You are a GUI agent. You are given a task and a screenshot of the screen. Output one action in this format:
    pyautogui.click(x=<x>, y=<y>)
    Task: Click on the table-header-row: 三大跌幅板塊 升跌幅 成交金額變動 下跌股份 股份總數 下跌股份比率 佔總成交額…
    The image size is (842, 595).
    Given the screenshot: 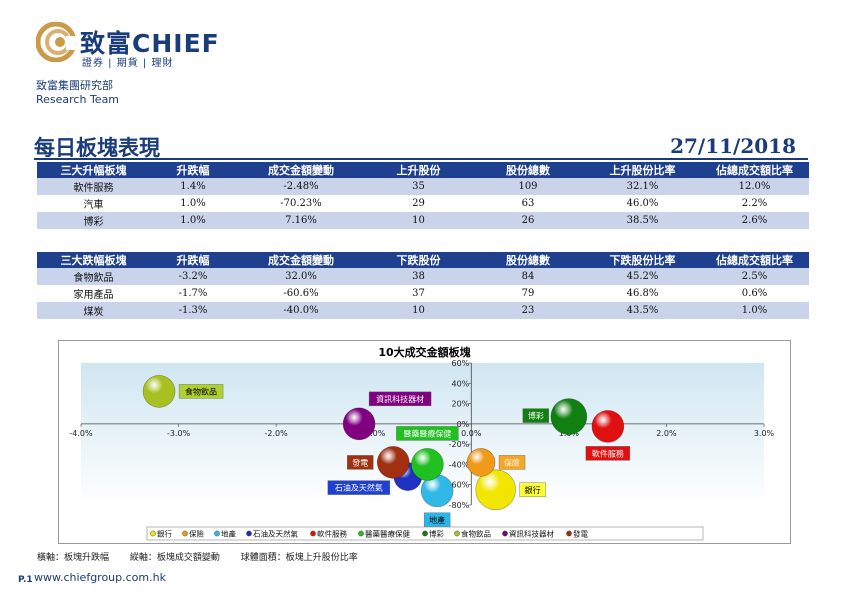 What is the action you would take?
    pyautogui.click(x=423, y=260)
    